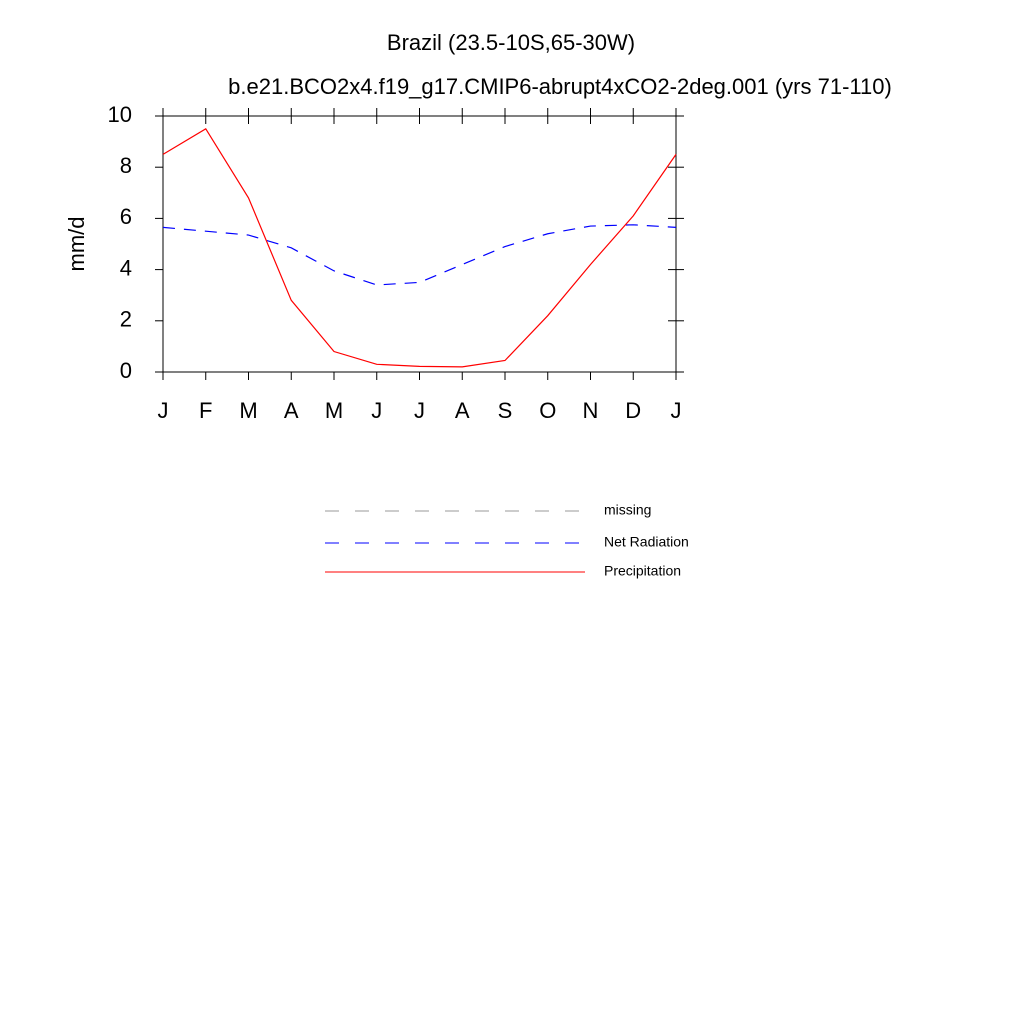 The height and width of the screenshot is (1024, 1024). What do you see at coordinates (591, 410) in the screenshot?
I see `x-tick-label: N` at bounding box center [591, 410].